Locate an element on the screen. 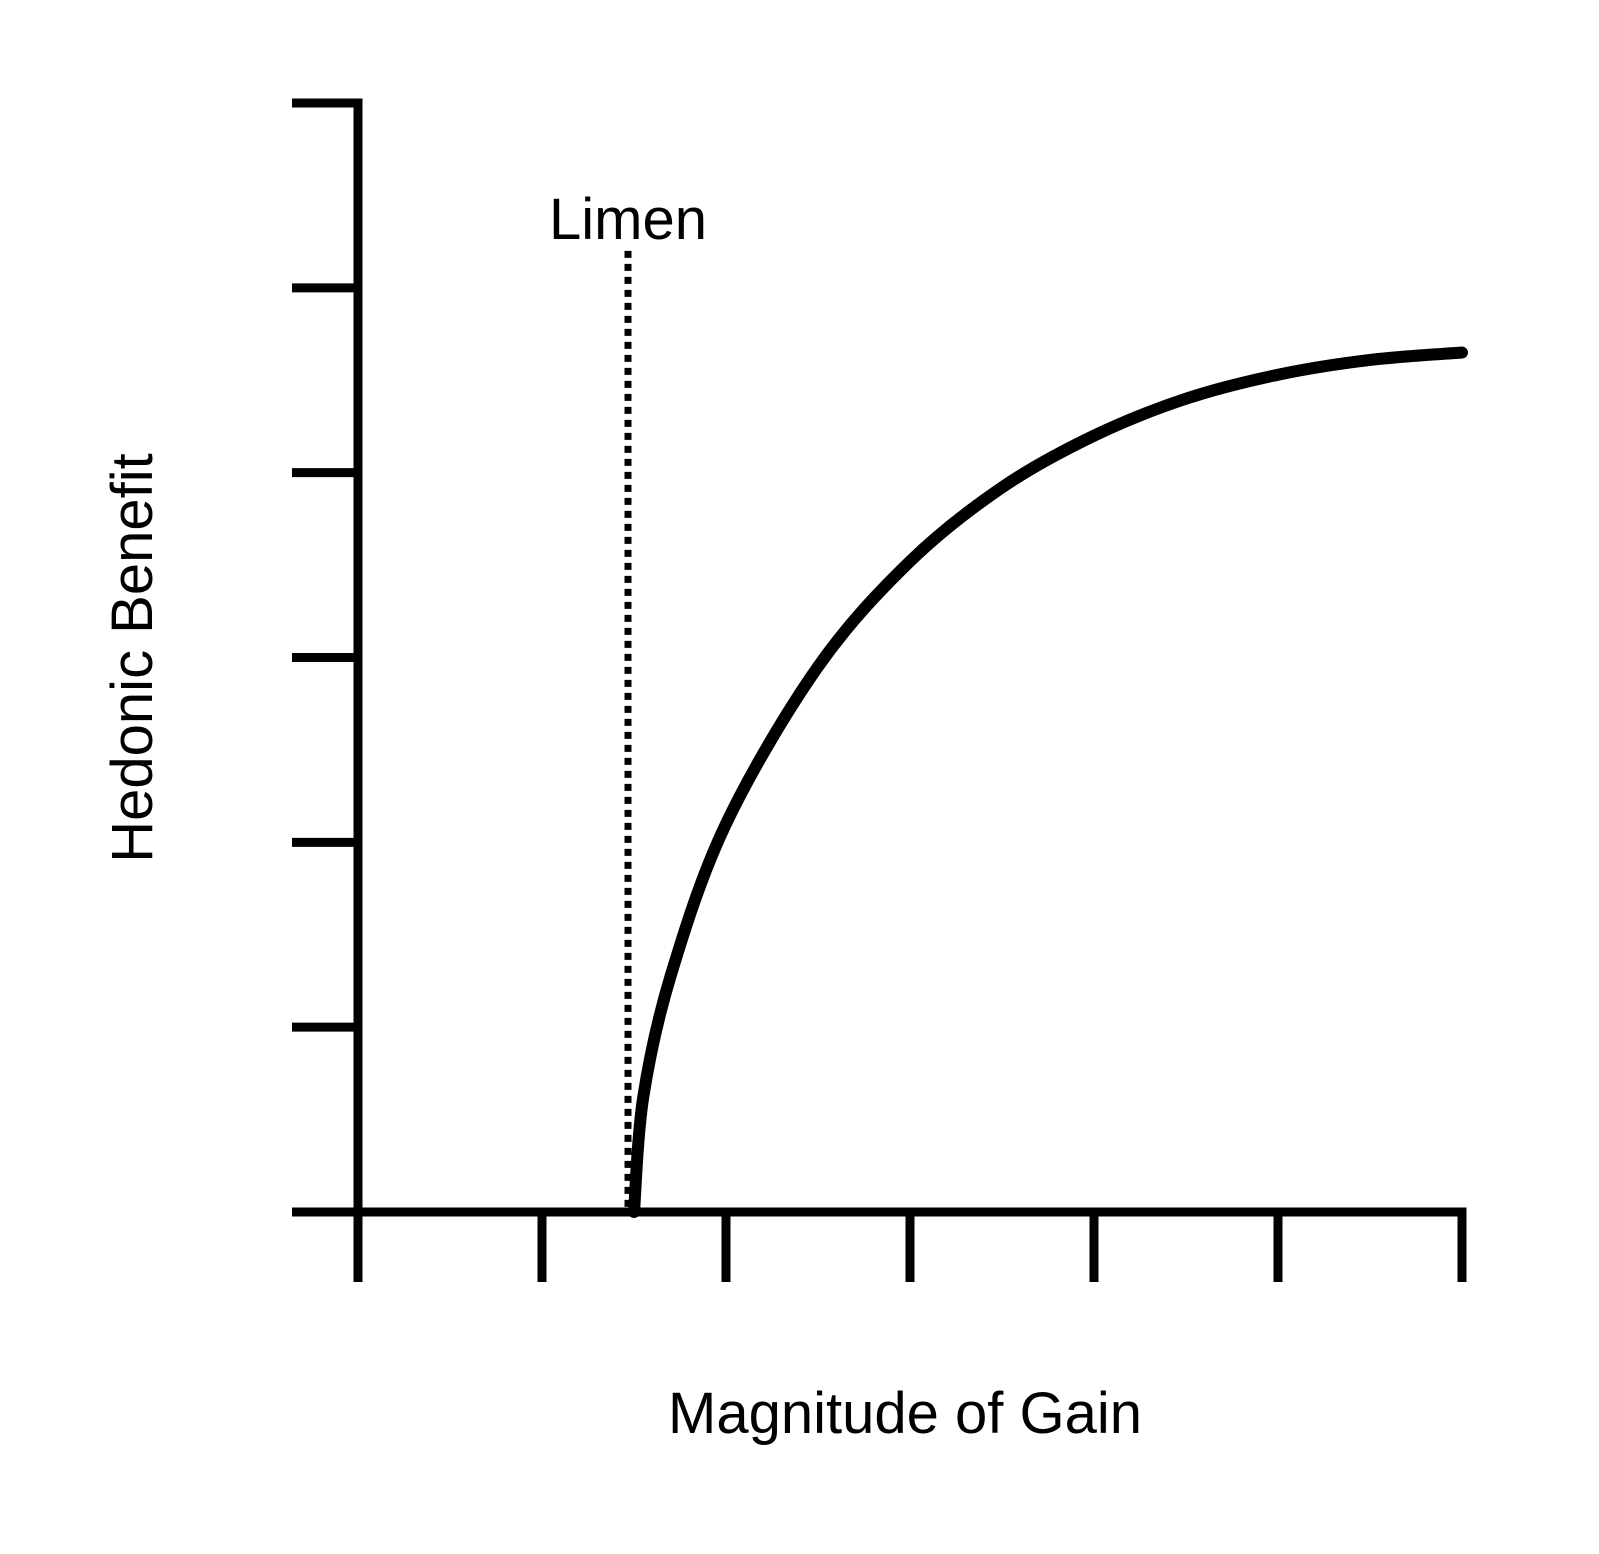 This screenshot has height=1554, width=1599. y-axis-ticks is located at coordinates (325, 657).